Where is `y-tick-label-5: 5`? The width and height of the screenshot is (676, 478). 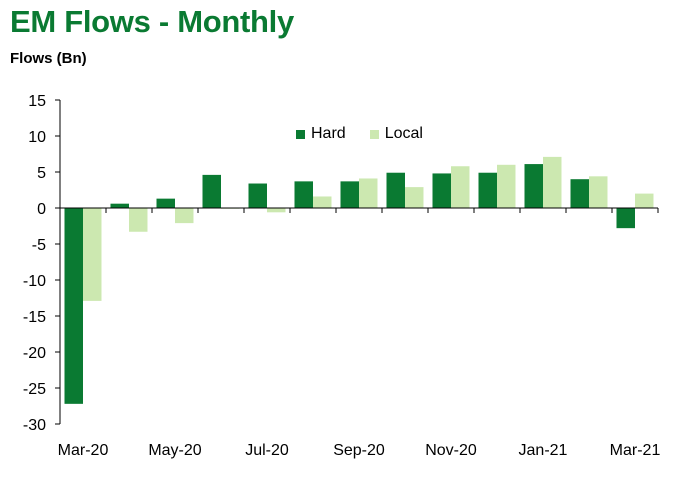 y-tick-label-5: 5 is located at coordinates (41, 173).